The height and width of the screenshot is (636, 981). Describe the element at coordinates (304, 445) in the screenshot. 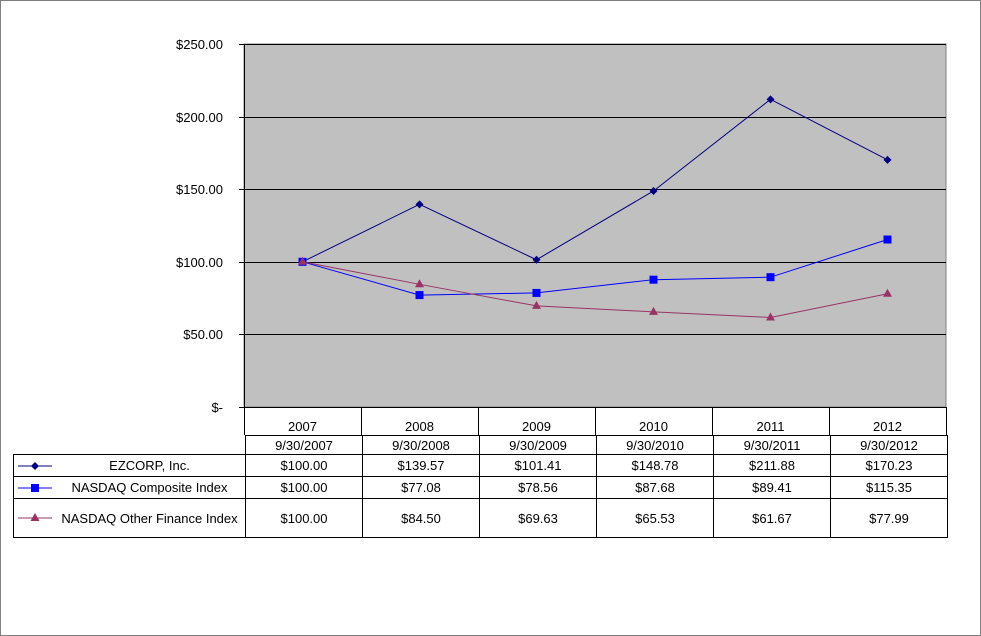

I see `date-cell: 9/30/2007` at that location.